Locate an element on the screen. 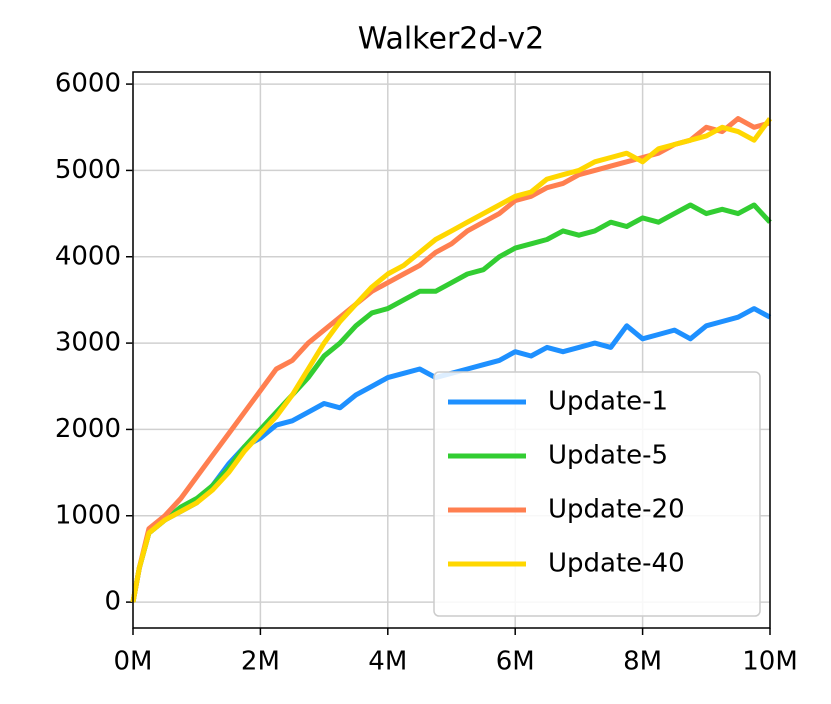  x-tick-label: 10M is located at coordinates (770, 662).